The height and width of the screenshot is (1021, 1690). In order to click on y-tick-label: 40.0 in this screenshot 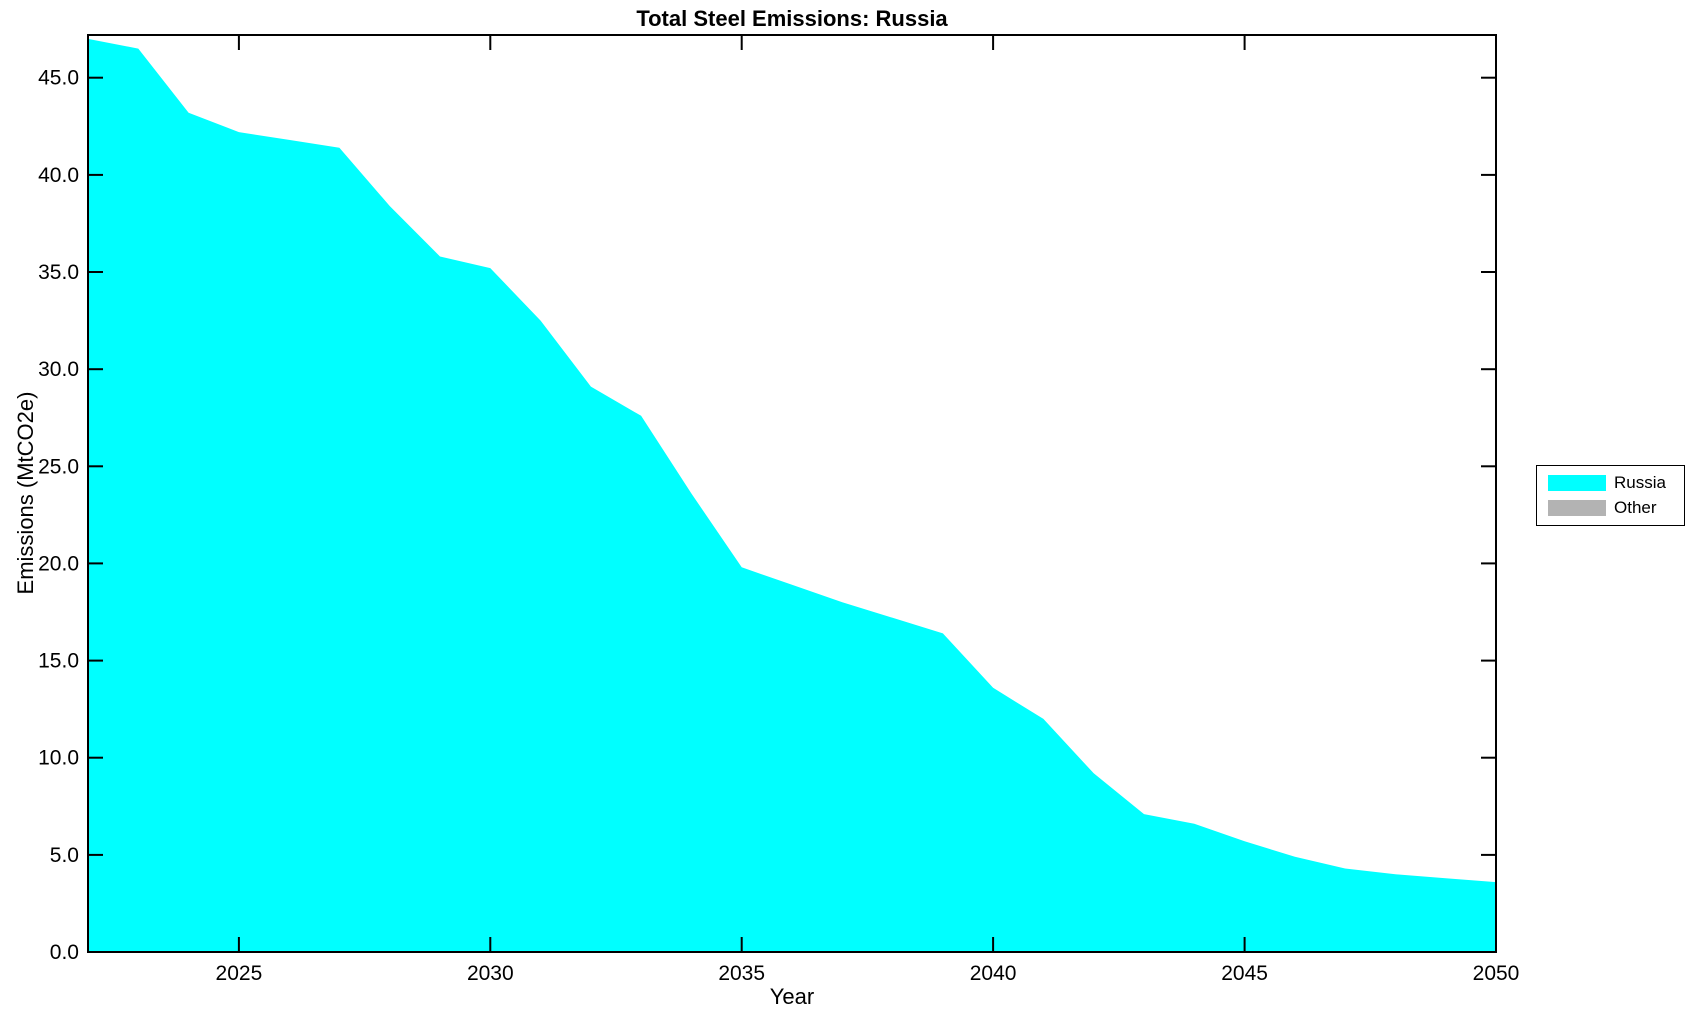, I will do `click(58, 175)`.